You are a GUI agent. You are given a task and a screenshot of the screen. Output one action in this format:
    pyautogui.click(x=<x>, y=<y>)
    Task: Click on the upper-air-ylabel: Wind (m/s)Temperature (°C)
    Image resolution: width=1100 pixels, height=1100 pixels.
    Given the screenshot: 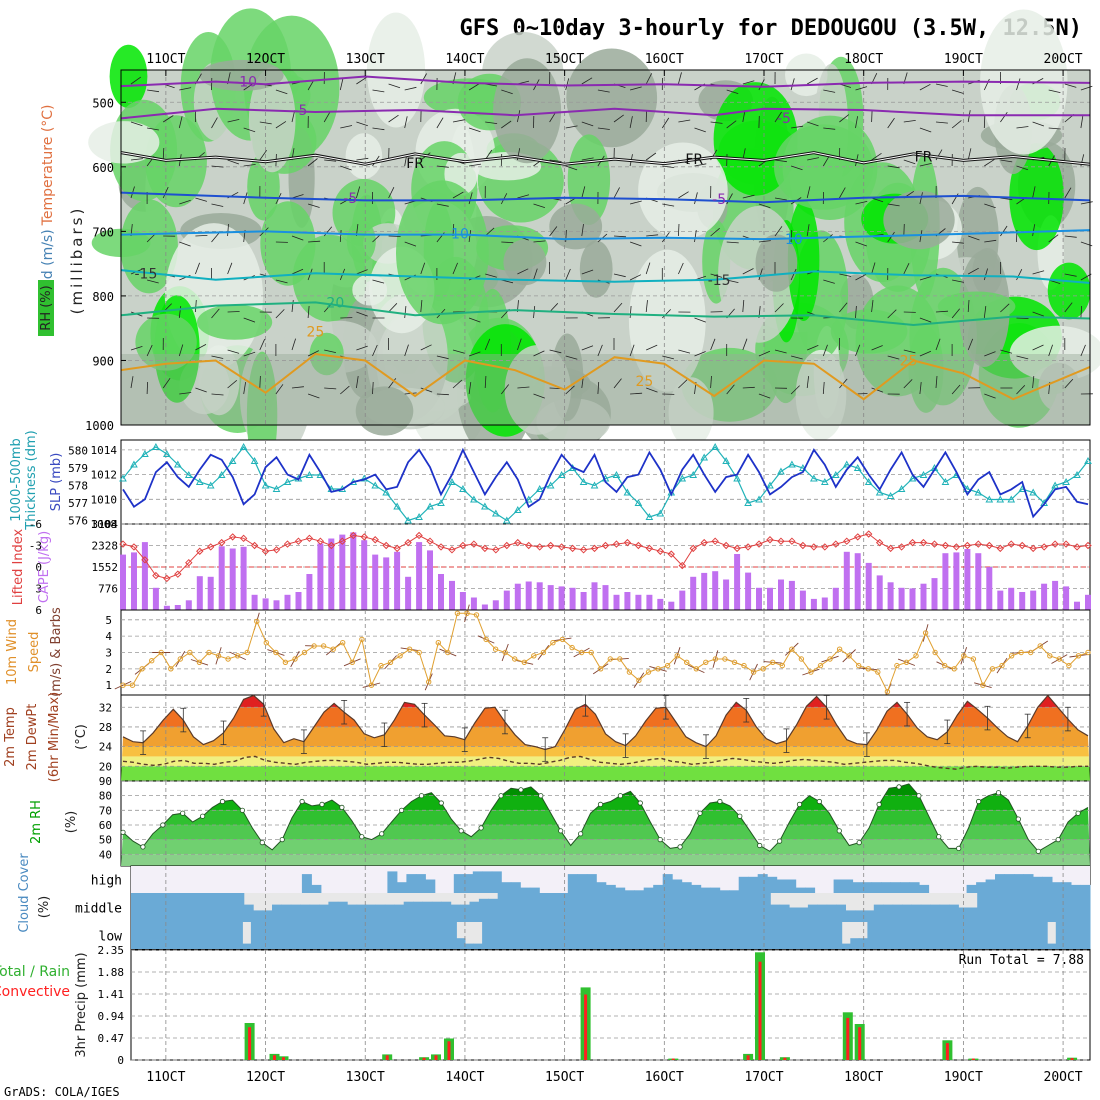 What is the action you would take?
    pyautogui.click(x=48, y=204)
    